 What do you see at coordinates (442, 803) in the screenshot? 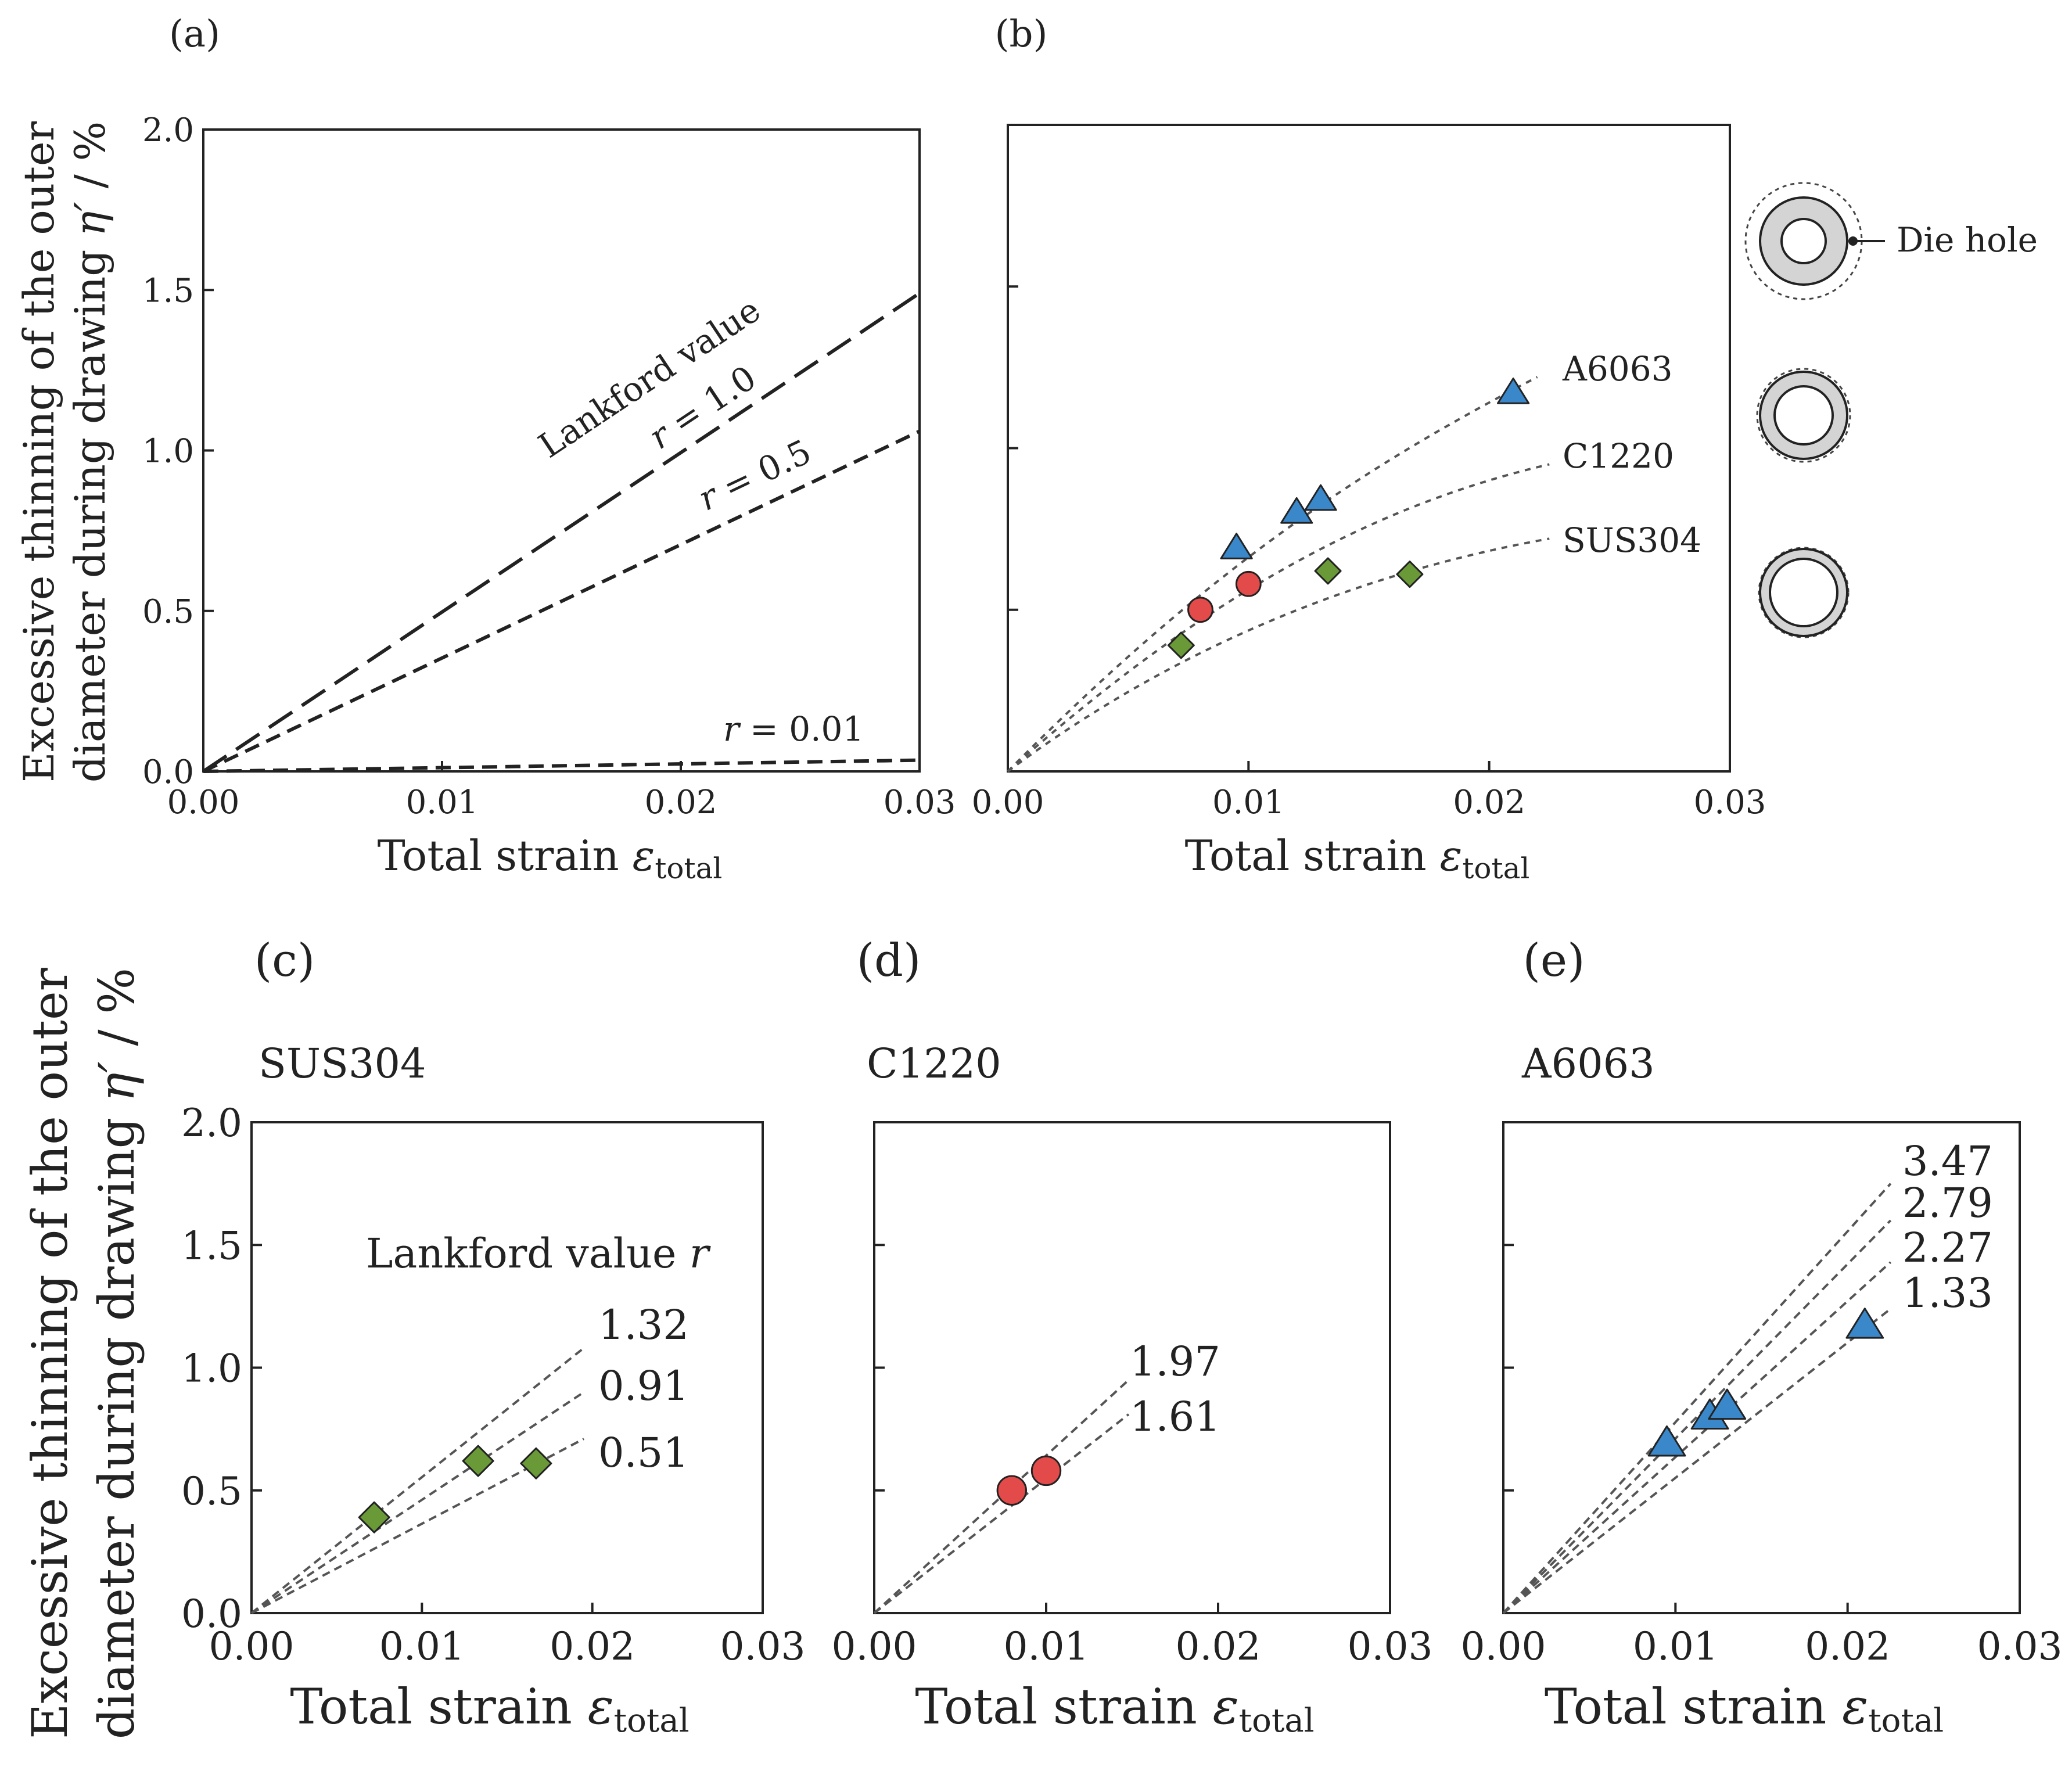
I see `x-tick-label-a: 0.01` at bounding box center [442, 803].